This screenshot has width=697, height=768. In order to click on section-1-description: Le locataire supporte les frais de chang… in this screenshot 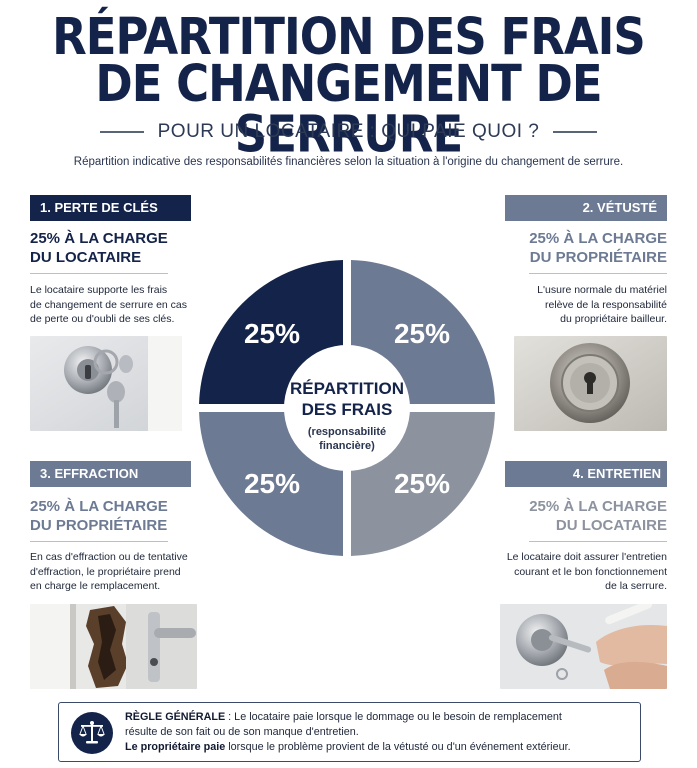, I will do `click(115, 305)`.